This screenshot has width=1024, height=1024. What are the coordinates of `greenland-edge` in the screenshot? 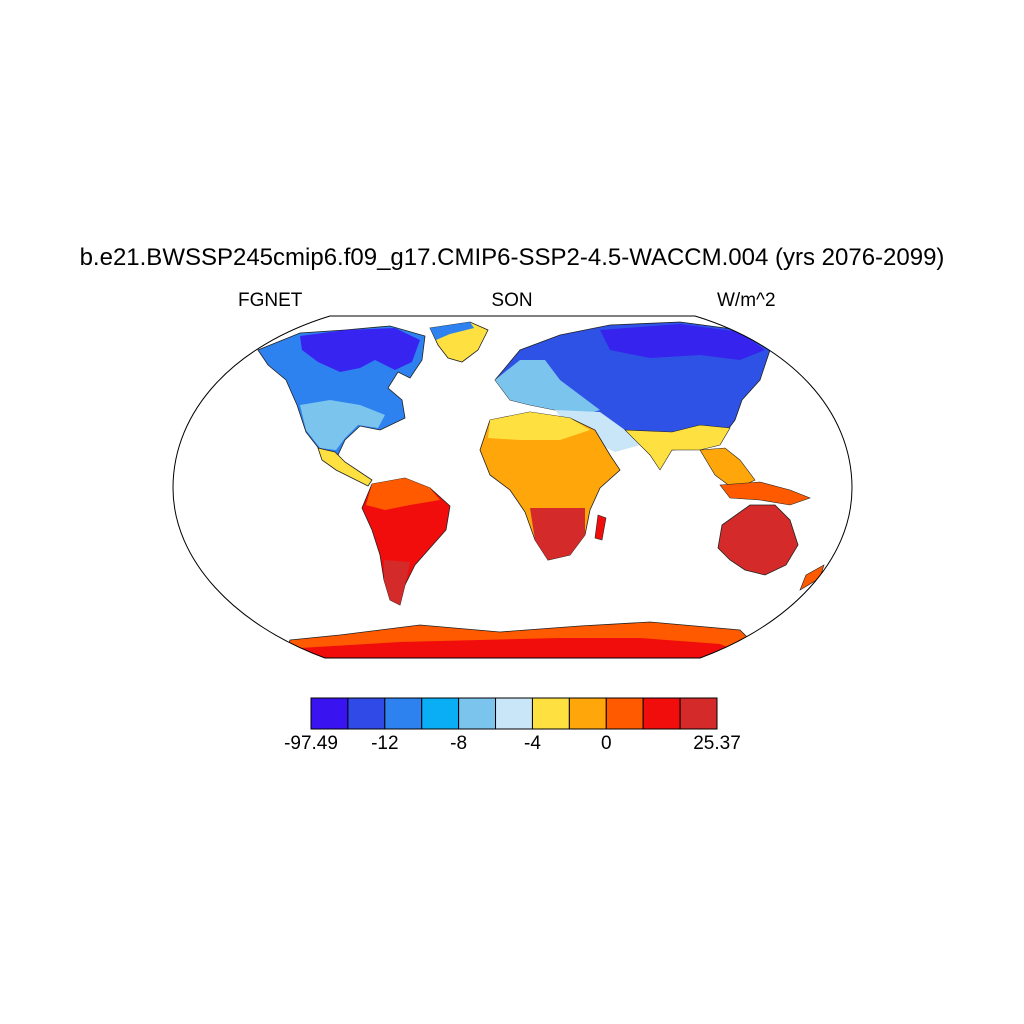 It's located at (452, 331).